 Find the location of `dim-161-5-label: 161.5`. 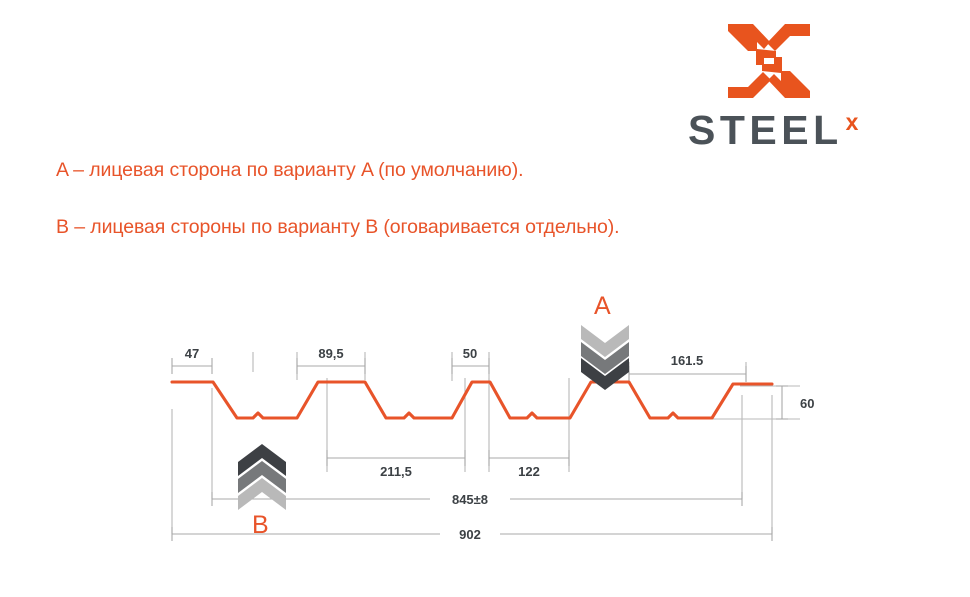

dim-161-5-label: 161.5 is located at coordinates (687, 360).